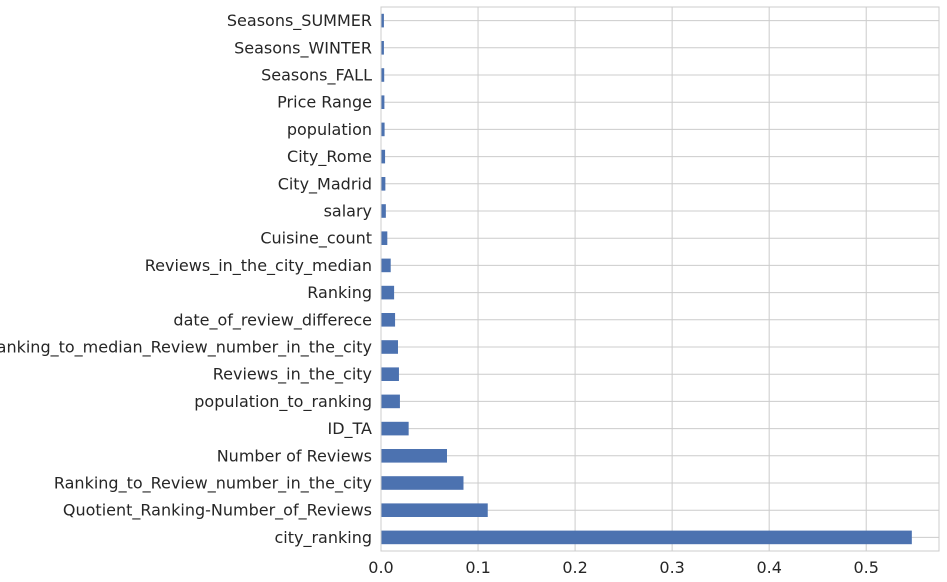 The image size is (947, 582). I want to click on y-tick-label: City_Madrid, so click(325, 184).